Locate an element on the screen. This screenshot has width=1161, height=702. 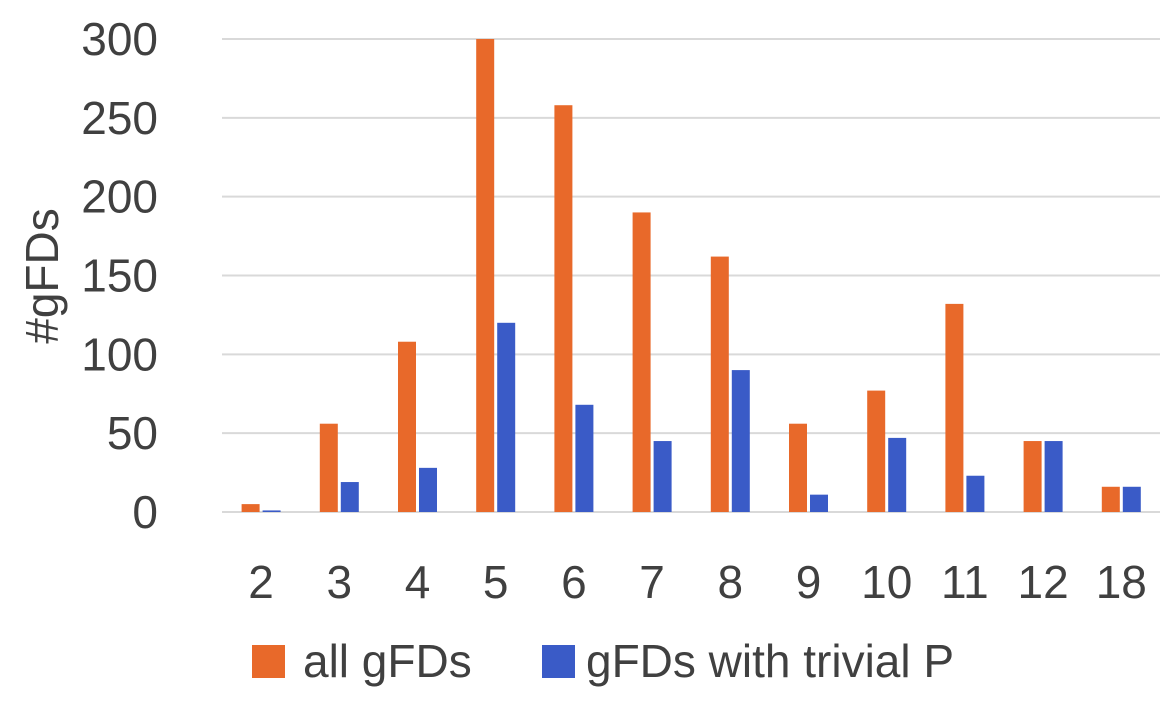
y-tick-label: 300 is located at coordinates (119, 39).